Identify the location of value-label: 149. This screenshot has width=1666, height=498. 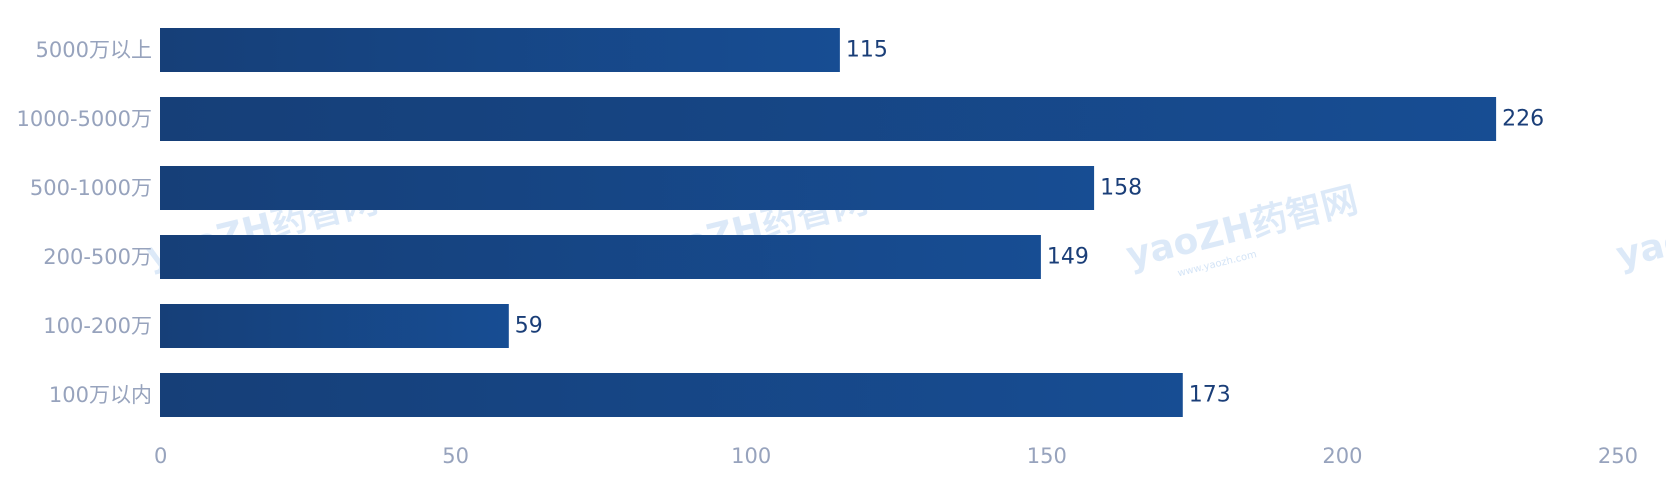
(1068, 257).